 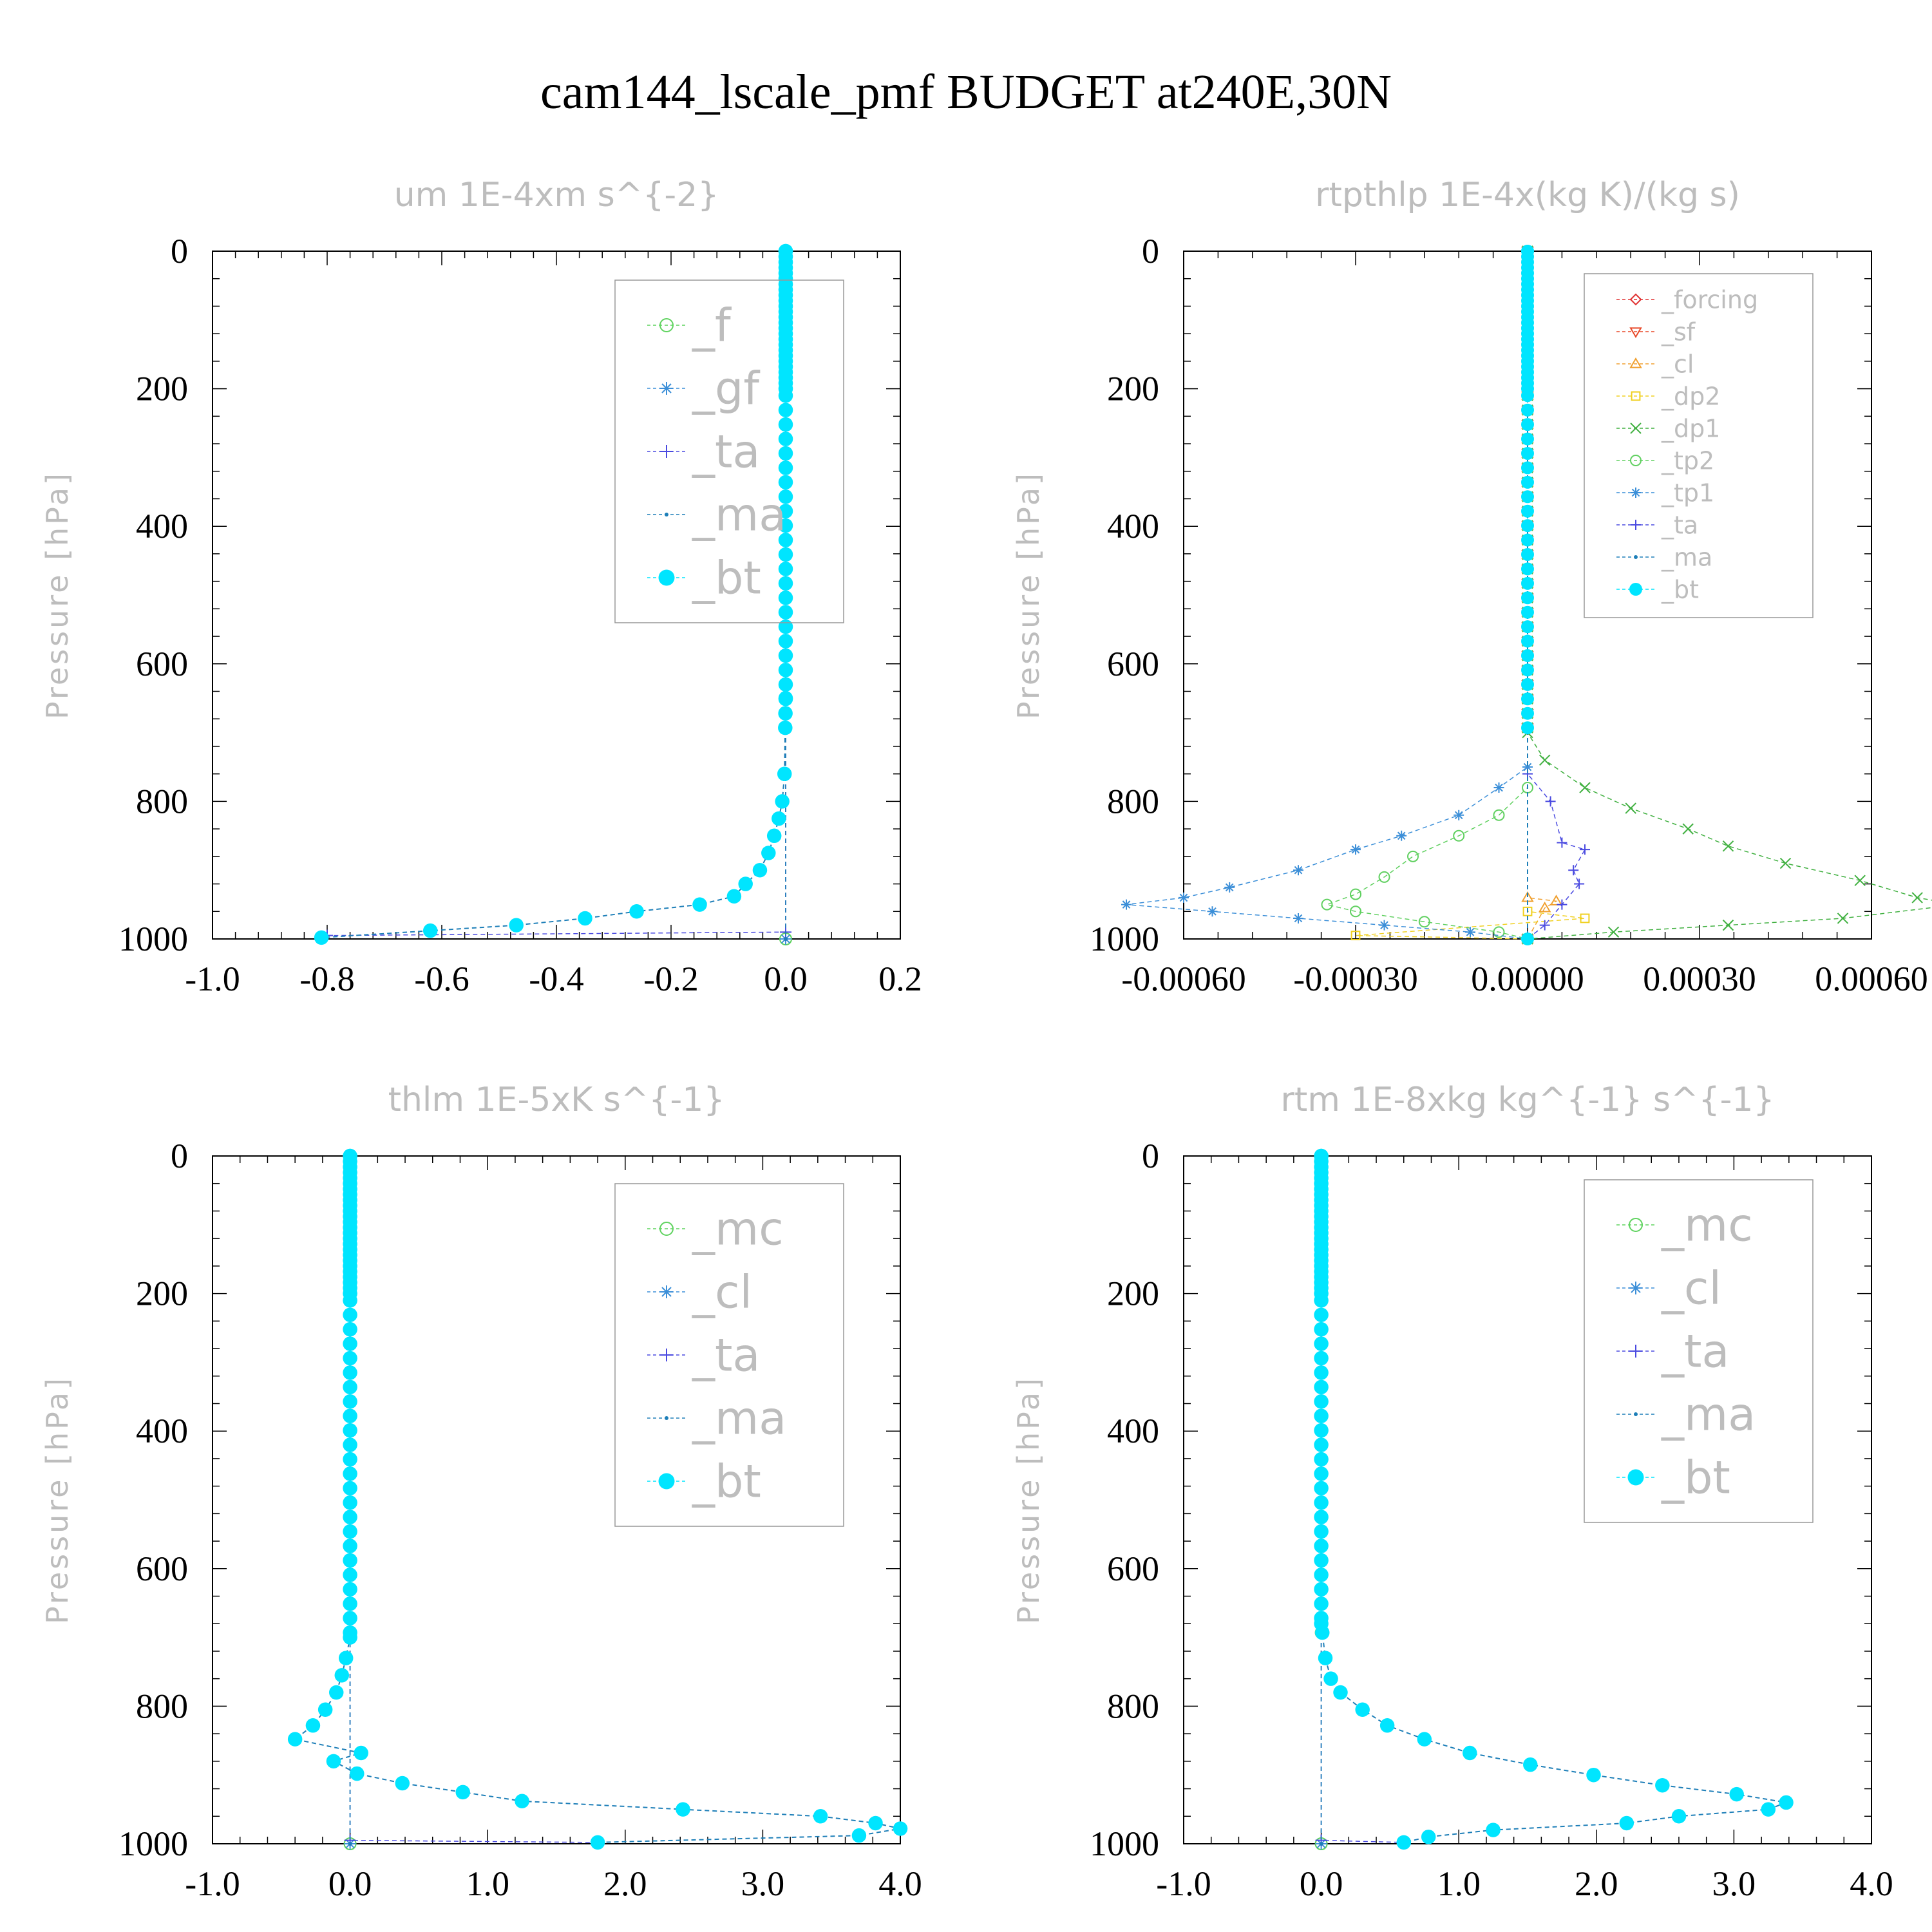 I want to click on legend-label: _ma, so click(x=1686, y=557).